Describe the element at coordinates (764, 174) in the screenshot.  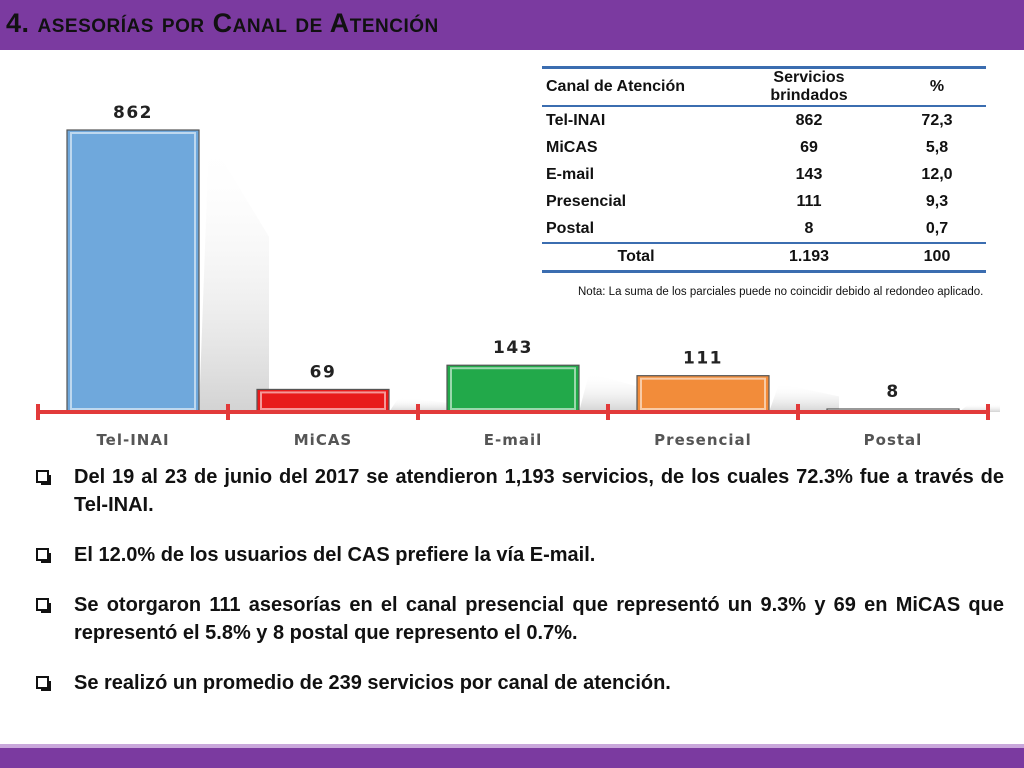
I see `table-row: E-mail 143 12,0` at that location.